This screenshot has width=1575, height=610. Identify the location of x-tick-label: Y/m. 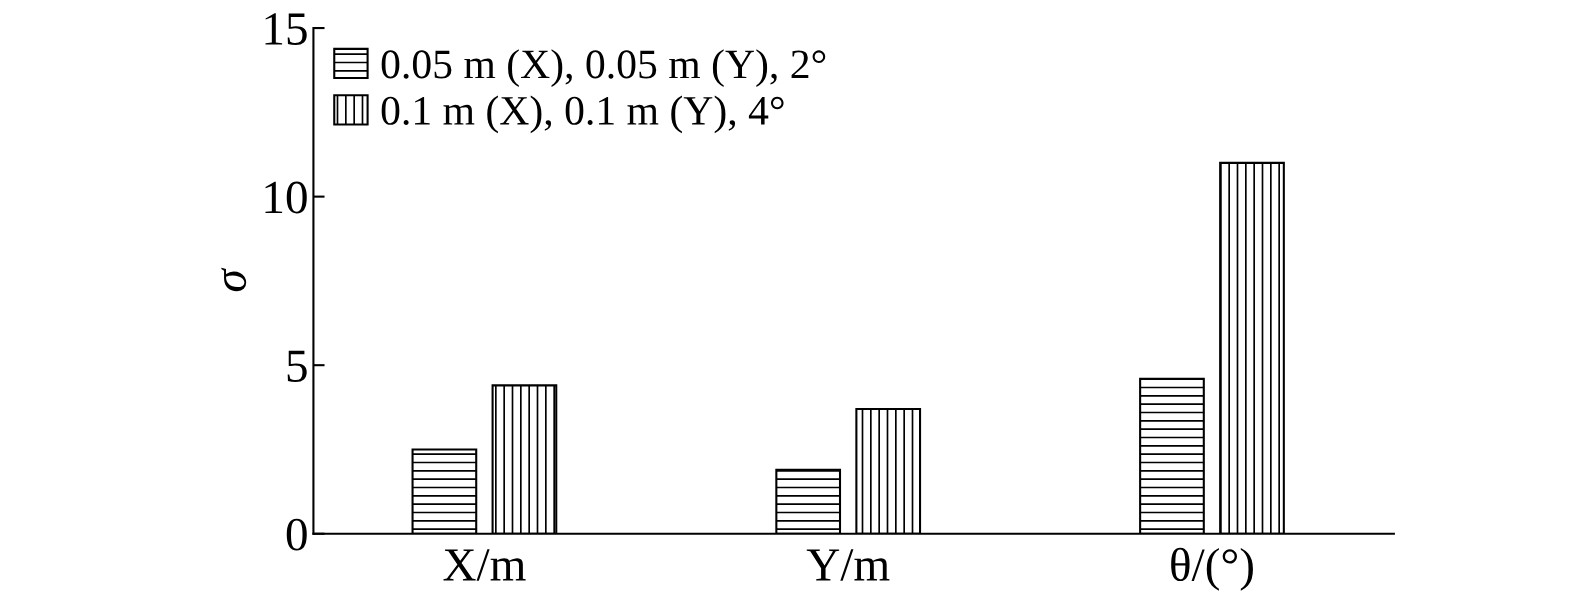
(848, 565).